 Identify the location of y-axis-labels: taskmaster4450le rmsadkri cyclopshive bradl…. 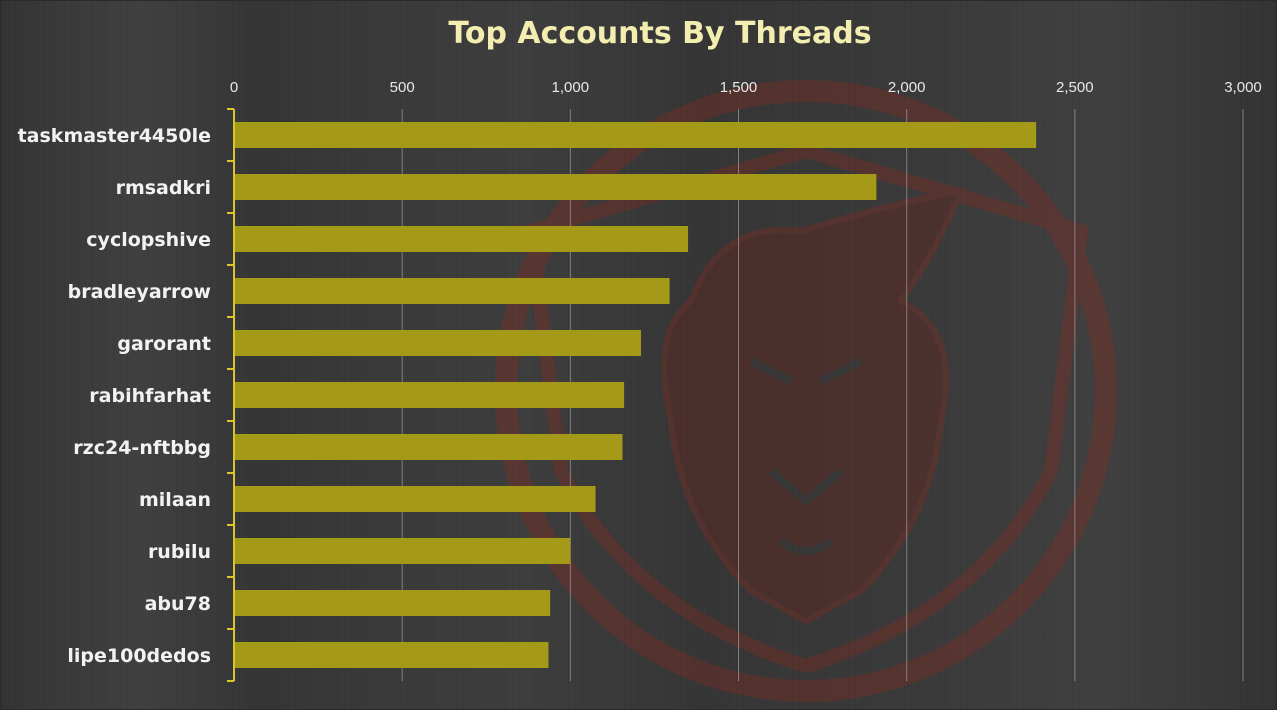
(114, 396).